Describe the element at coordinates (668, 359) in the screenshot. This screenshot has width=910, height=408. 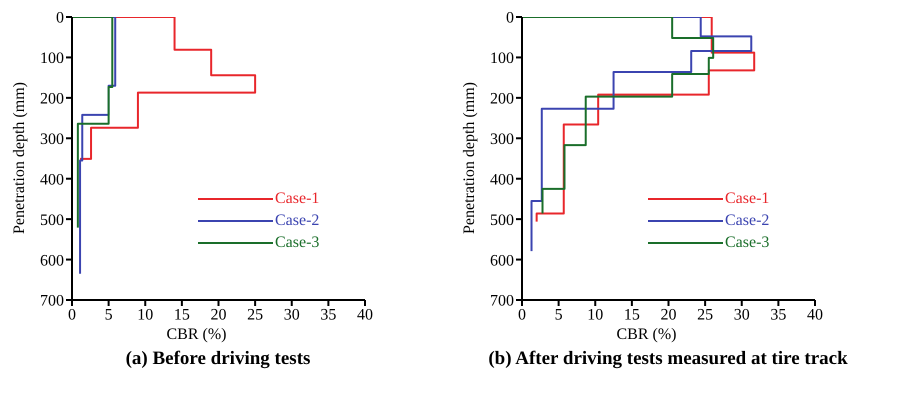
I see `text: (b) After driving tests measured at tire track` at that location.